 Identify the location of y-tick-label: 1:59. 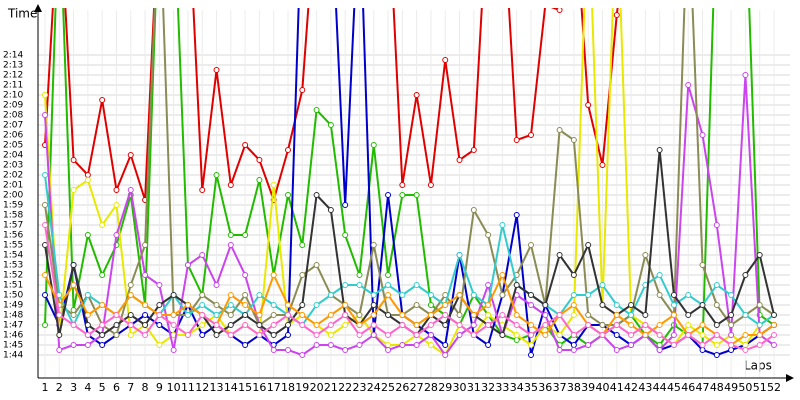
(13, 206).